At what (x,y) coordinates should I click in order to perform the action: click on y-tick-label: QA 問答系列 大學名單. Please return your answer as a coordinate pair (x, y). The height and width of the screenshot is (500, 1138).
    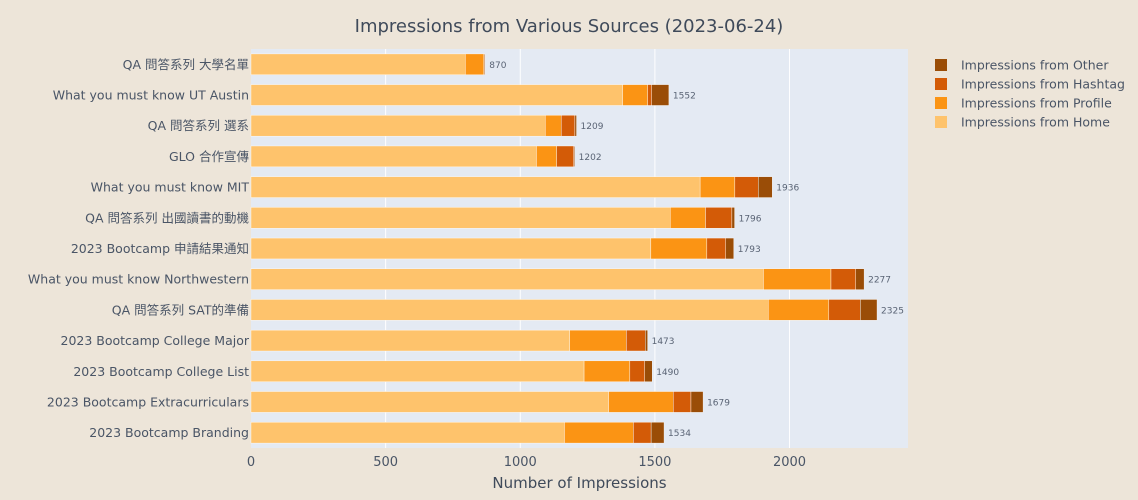
    Looking at the image, I should click on (186, 64).